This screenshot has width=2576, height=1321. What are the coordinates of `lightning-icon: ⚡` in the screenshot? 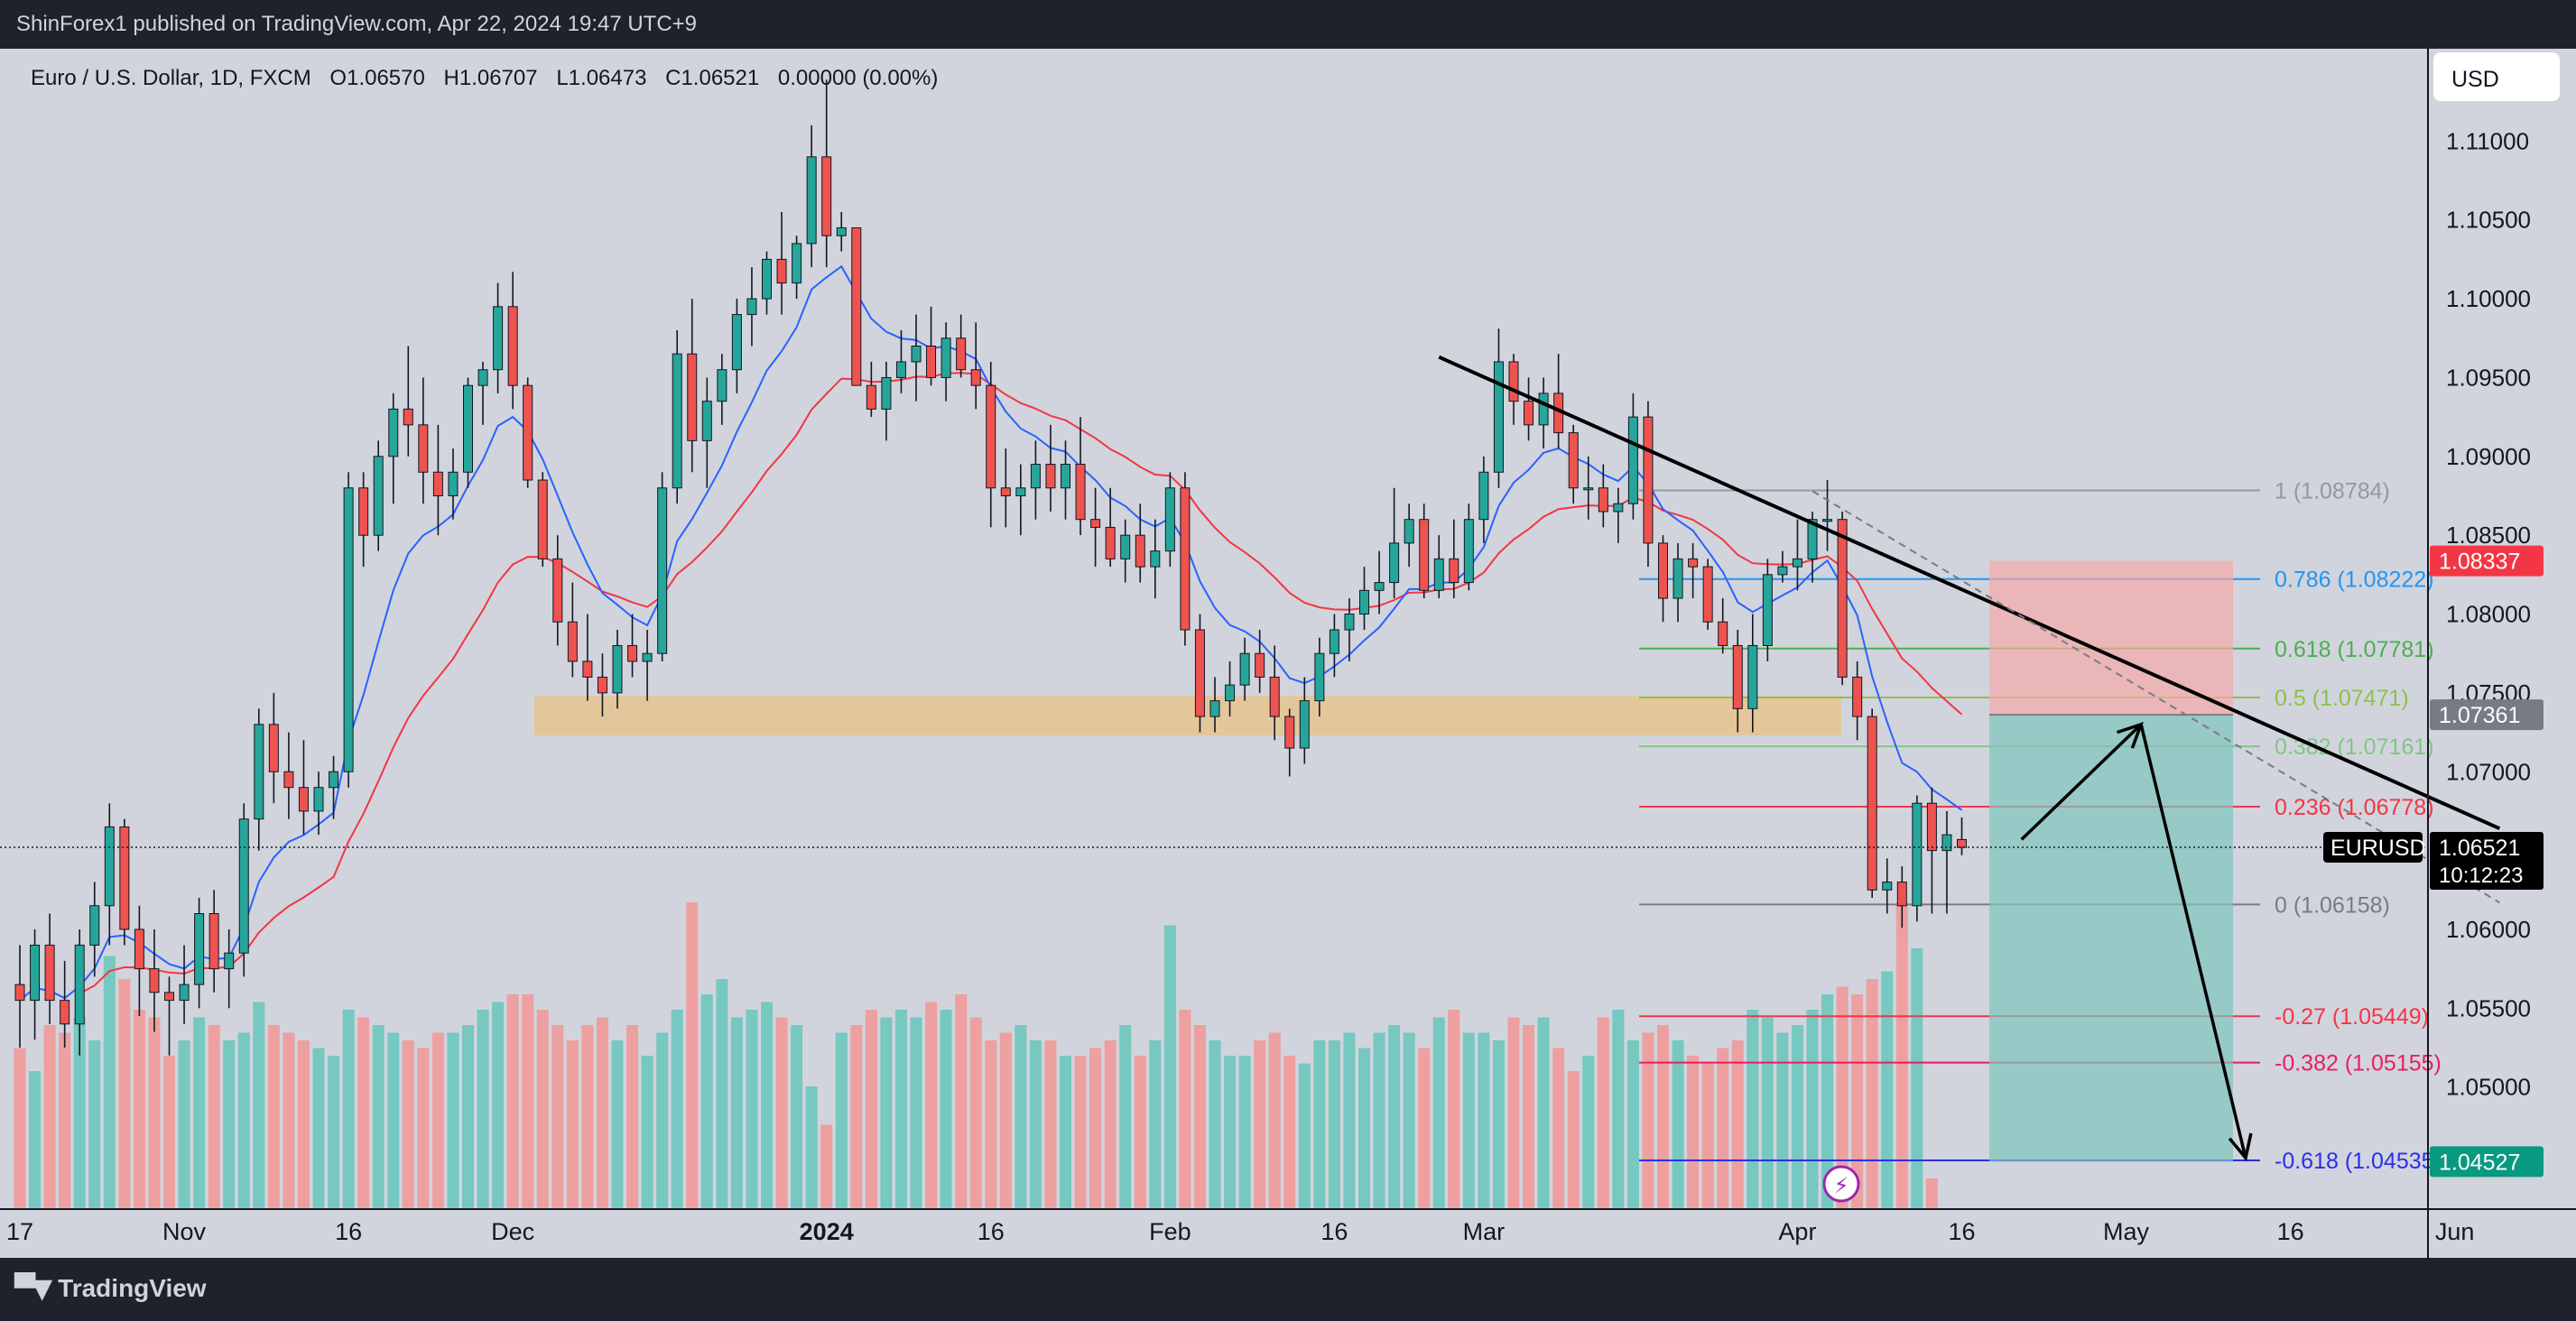 It's located at (1841, 1185).